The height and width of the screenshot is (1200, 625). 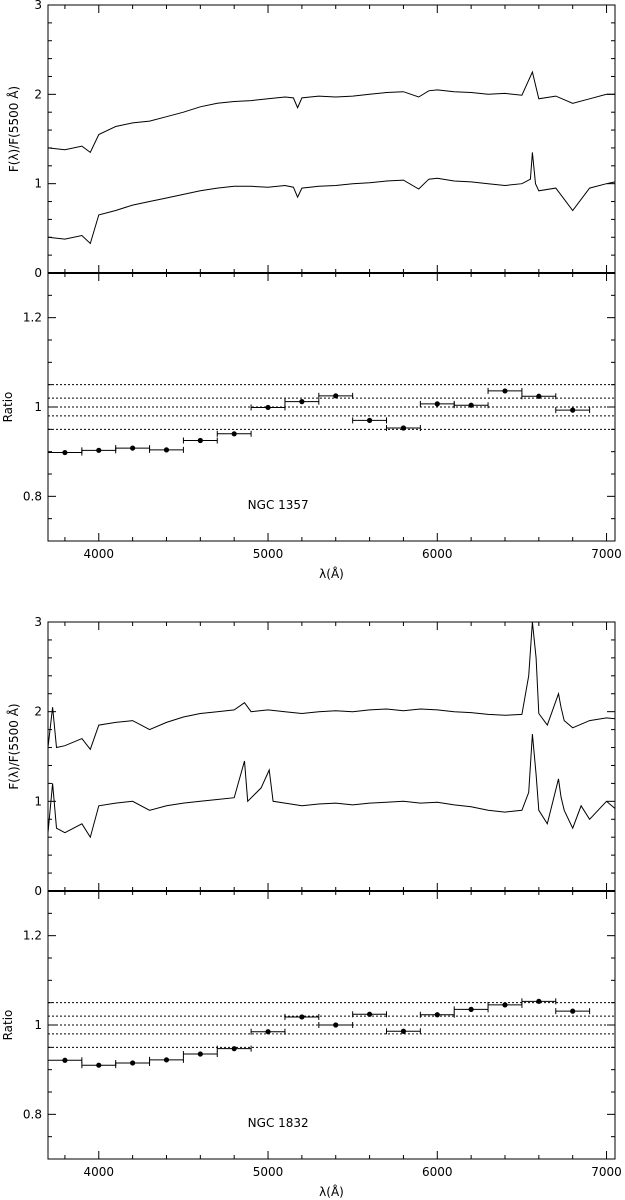 What do you see at coordinates (278, 505) in the screenshot?
I see `galaxy-label: NGC 1357` at bounding box center [278, 505].